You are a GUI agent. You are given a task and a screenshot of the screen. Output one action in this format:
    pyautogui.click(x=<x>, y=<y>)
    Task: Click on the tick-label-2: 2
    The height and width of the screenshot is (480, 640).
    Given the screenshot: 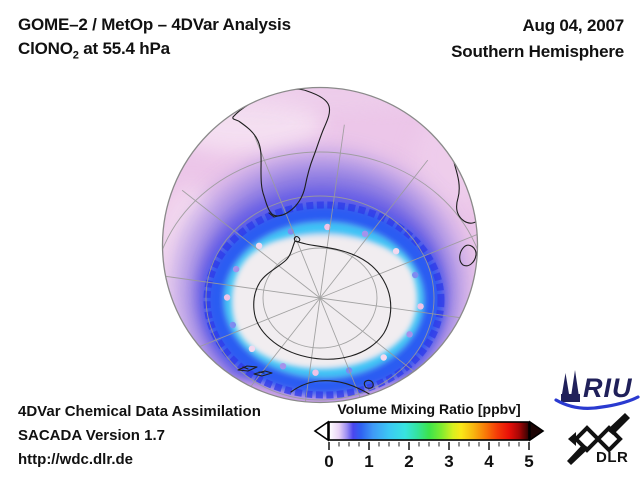 What is the action you would take?
    pyautogui.click(x=409, y=461)
    